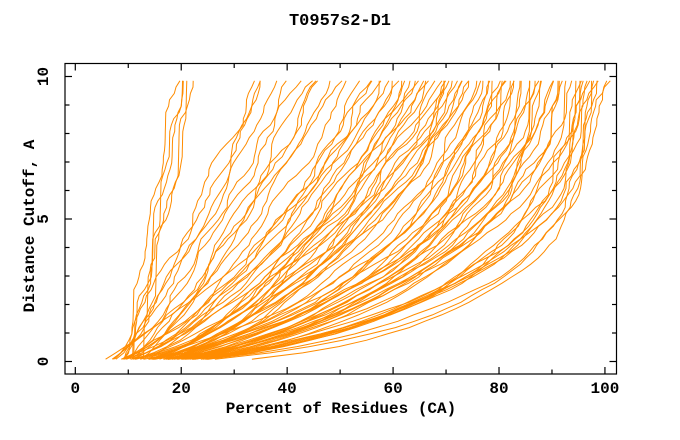 This screenshot has width=680, height=440. Describe the element at coordinates (392, 389) in the screenshot. I see `x-tick-label: 60` at that location.